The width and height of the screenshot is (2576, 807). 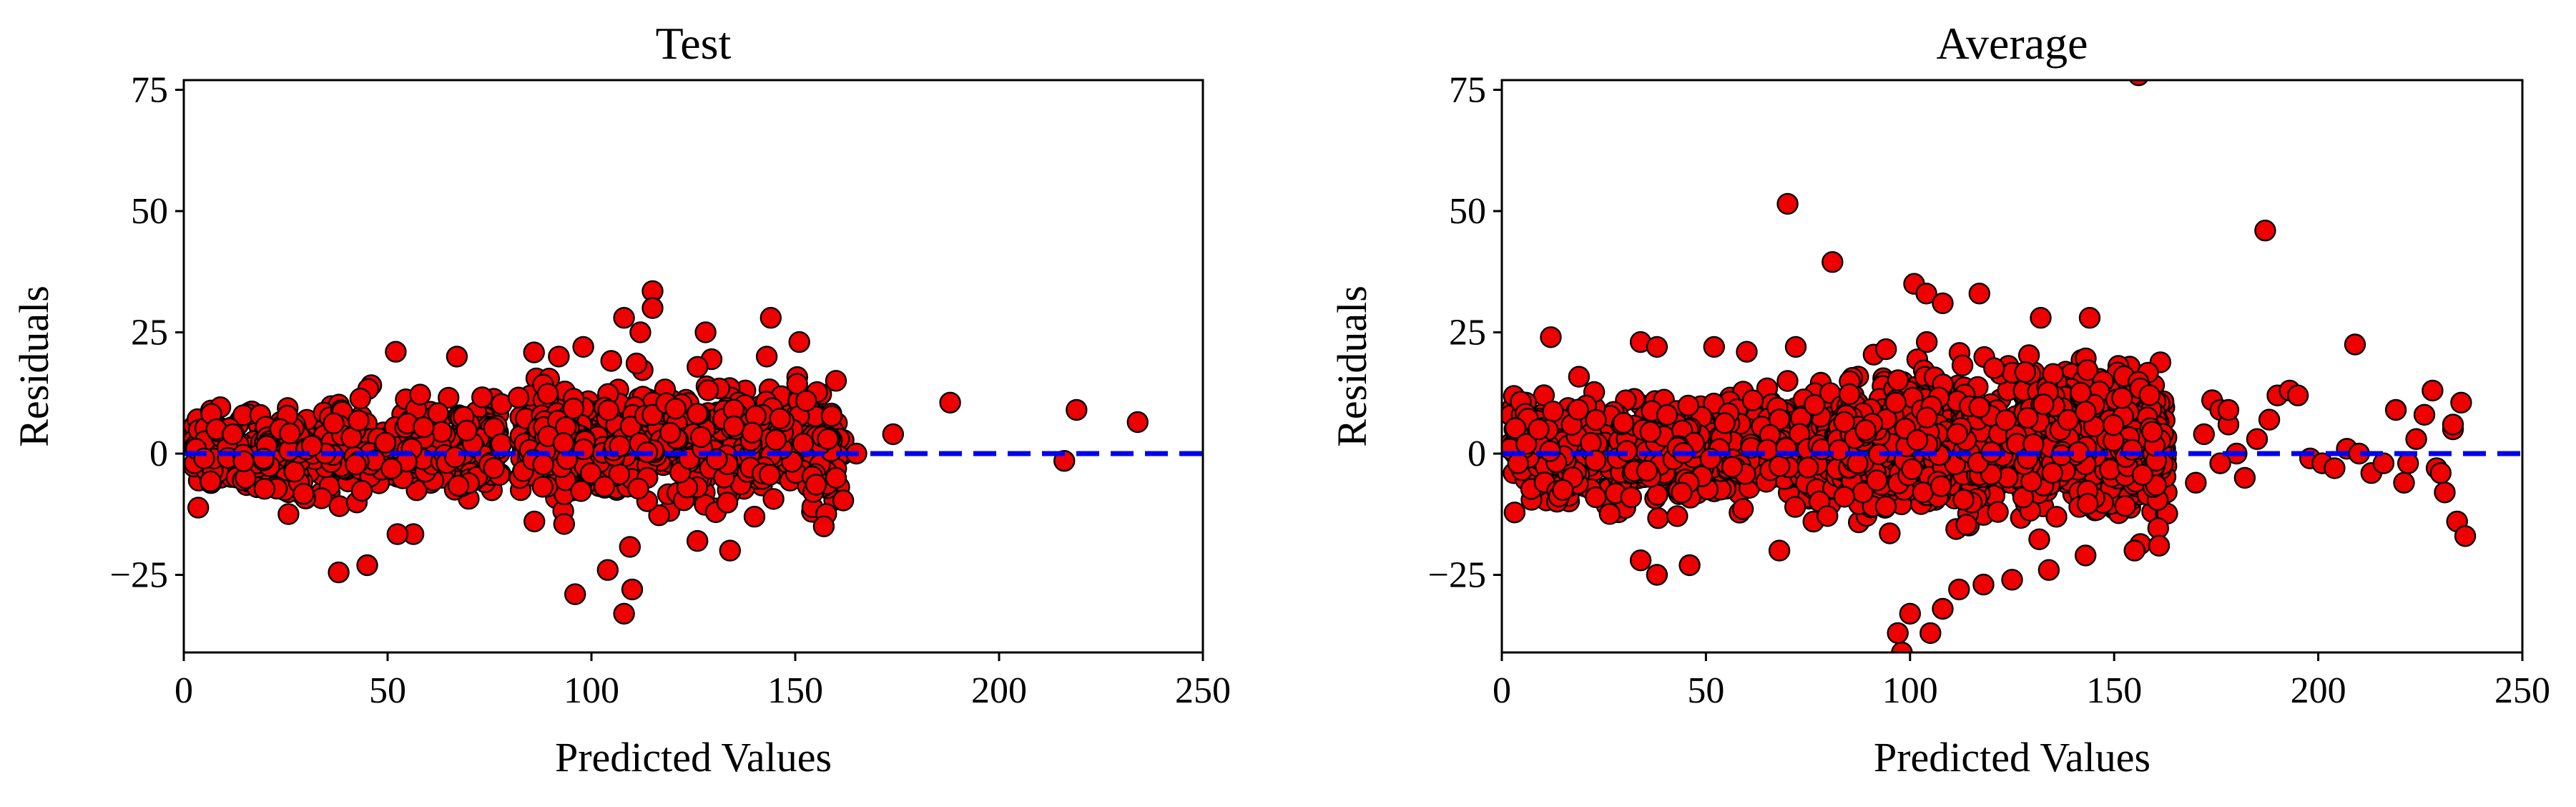 What do you see at coordinates (1502, 691) in the screenshot?
I see `x-tick-label: 0` at bounding box center [1502, 691].